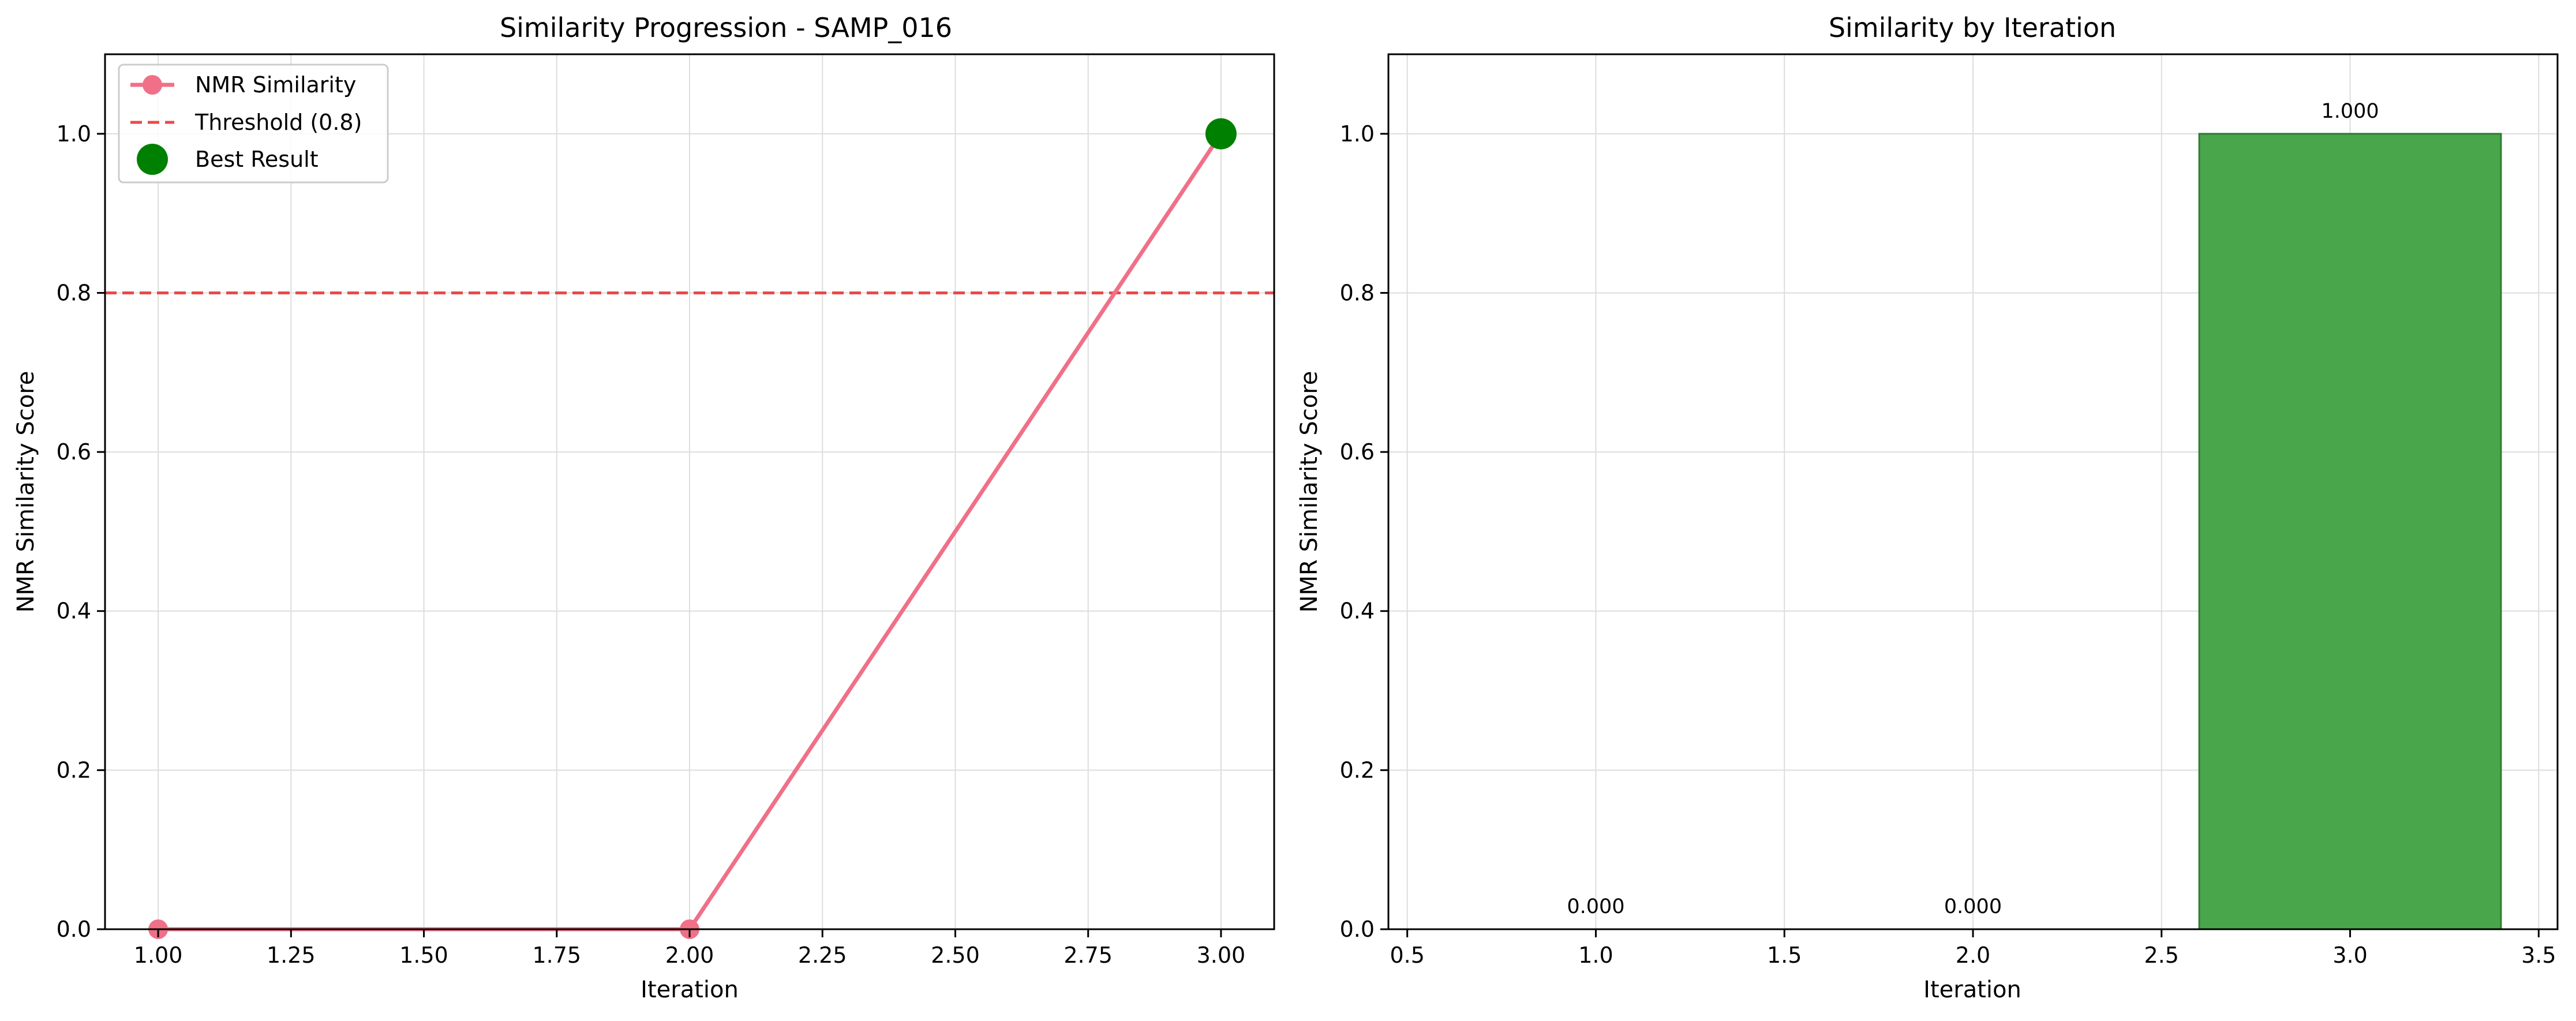 This screenshot has width=2576, height=1021. I want to click on x-ticks: 0.5 1.0 1.5 2.0 2.5 3.0 3.5, so click(1973, 949).